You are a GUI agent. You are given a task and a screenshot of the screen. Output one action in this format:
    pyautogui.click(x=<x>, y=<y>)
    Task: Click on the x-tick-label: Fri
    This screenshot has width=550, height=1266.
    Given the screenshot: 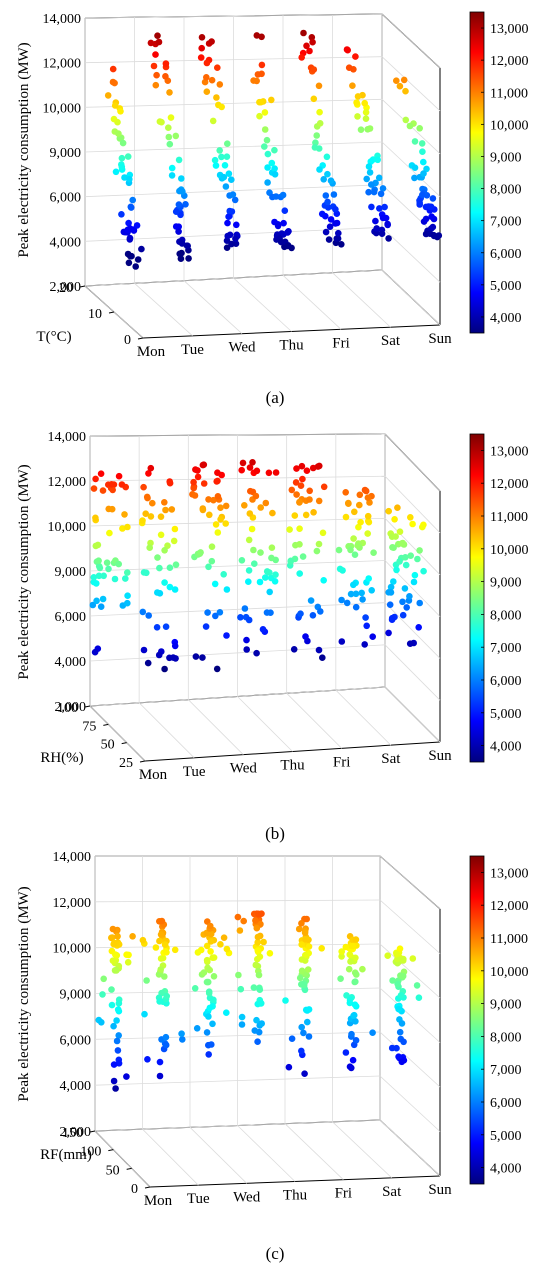 What is the action you would take?
    pyautogui.click(x=341, y=343)
    